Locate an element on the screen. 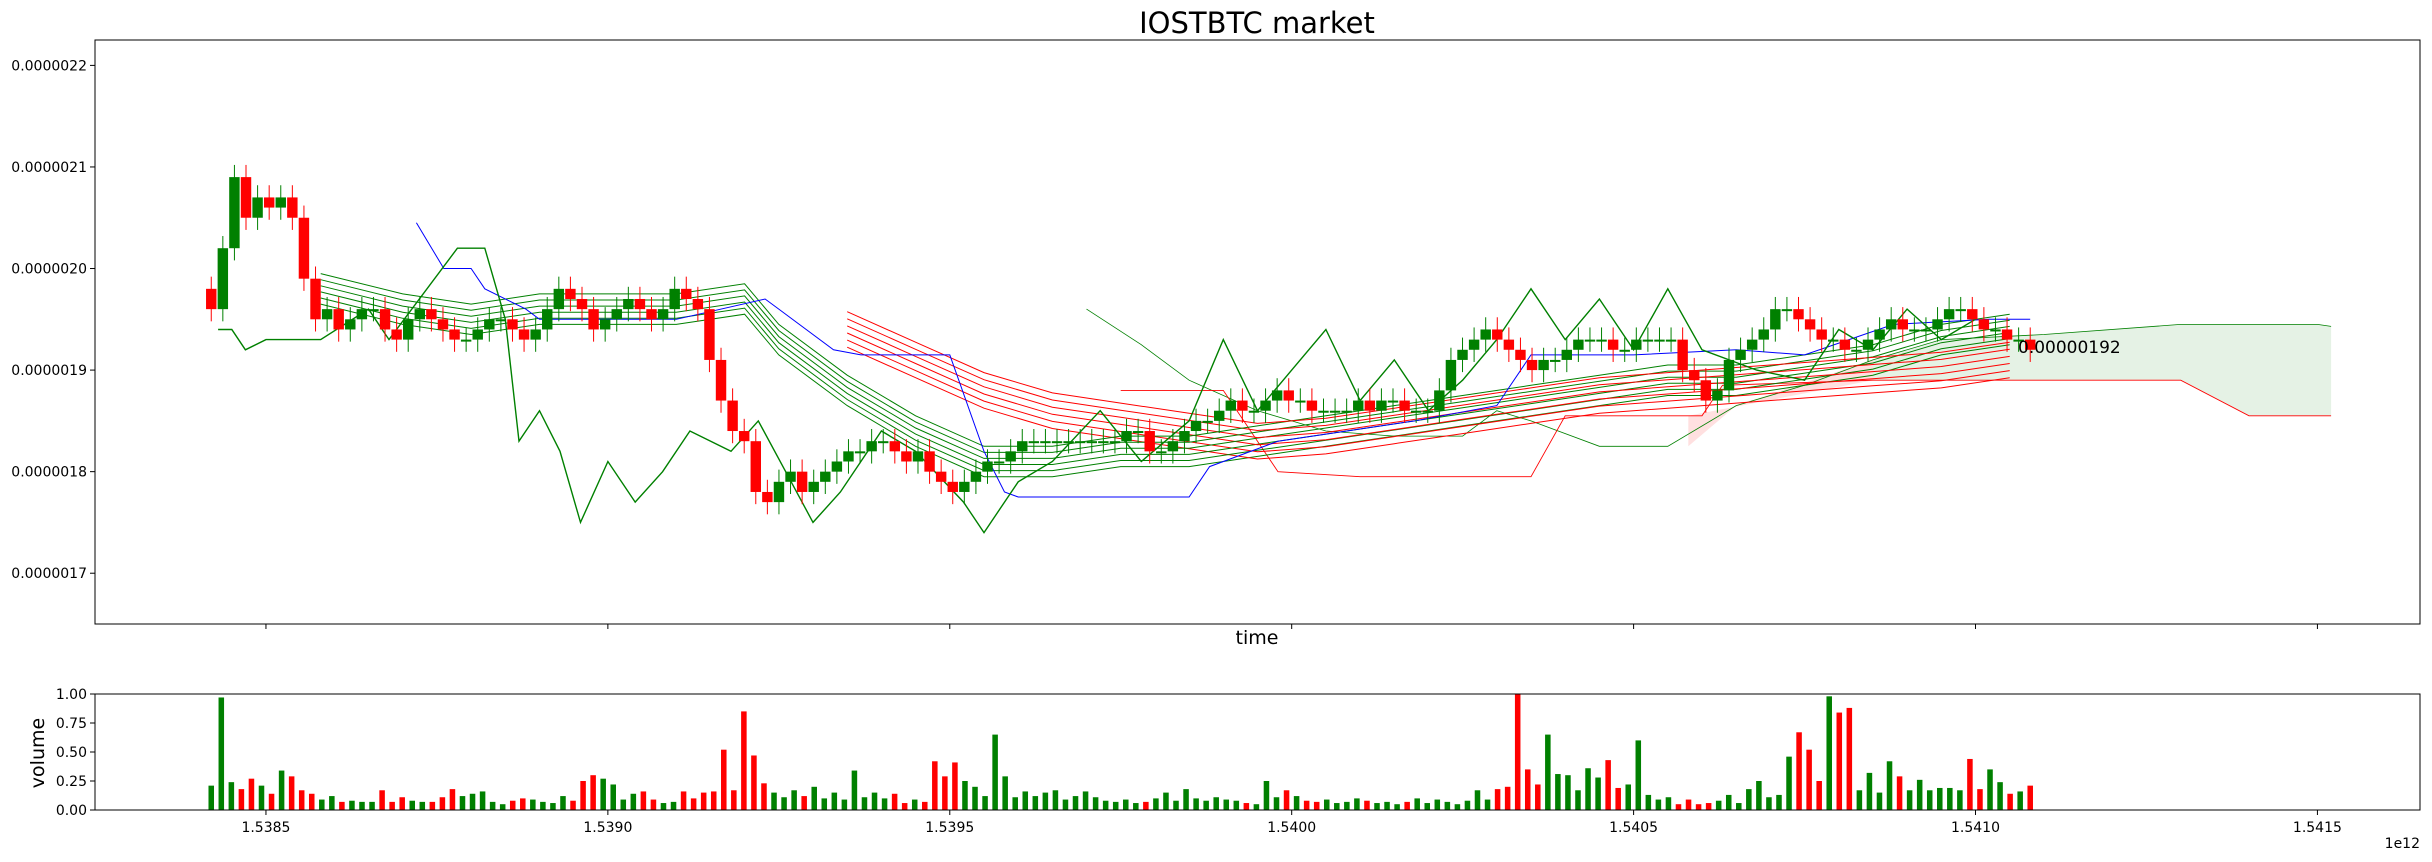  volume-y-tick-label: 0.75 is located at coordinates (71, 724).